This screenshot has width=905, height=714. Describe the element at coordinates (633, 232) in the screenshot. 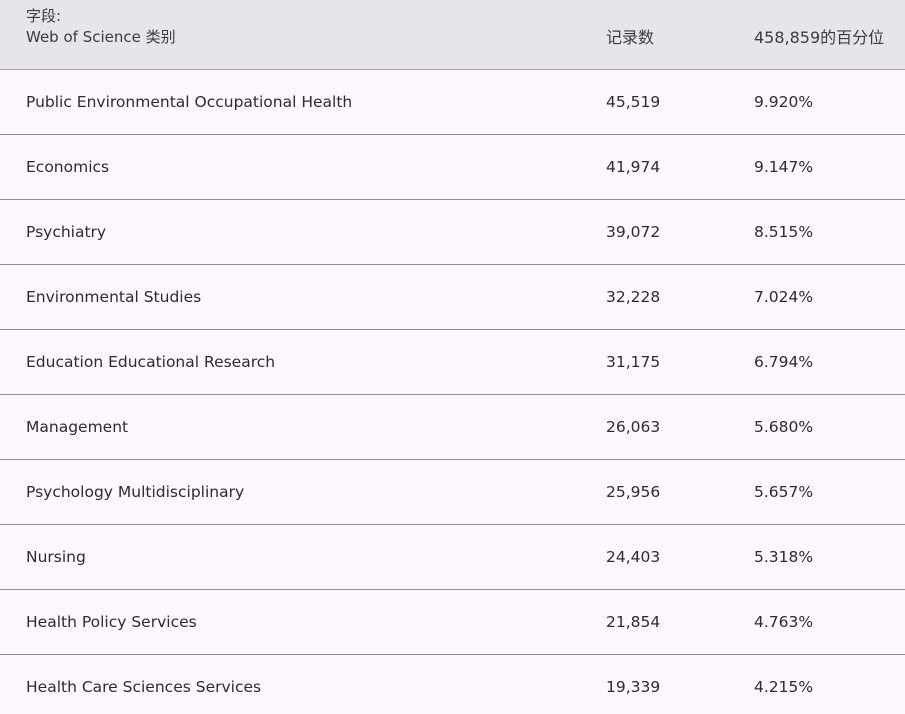

I see `record-count: 39,072` at that location.